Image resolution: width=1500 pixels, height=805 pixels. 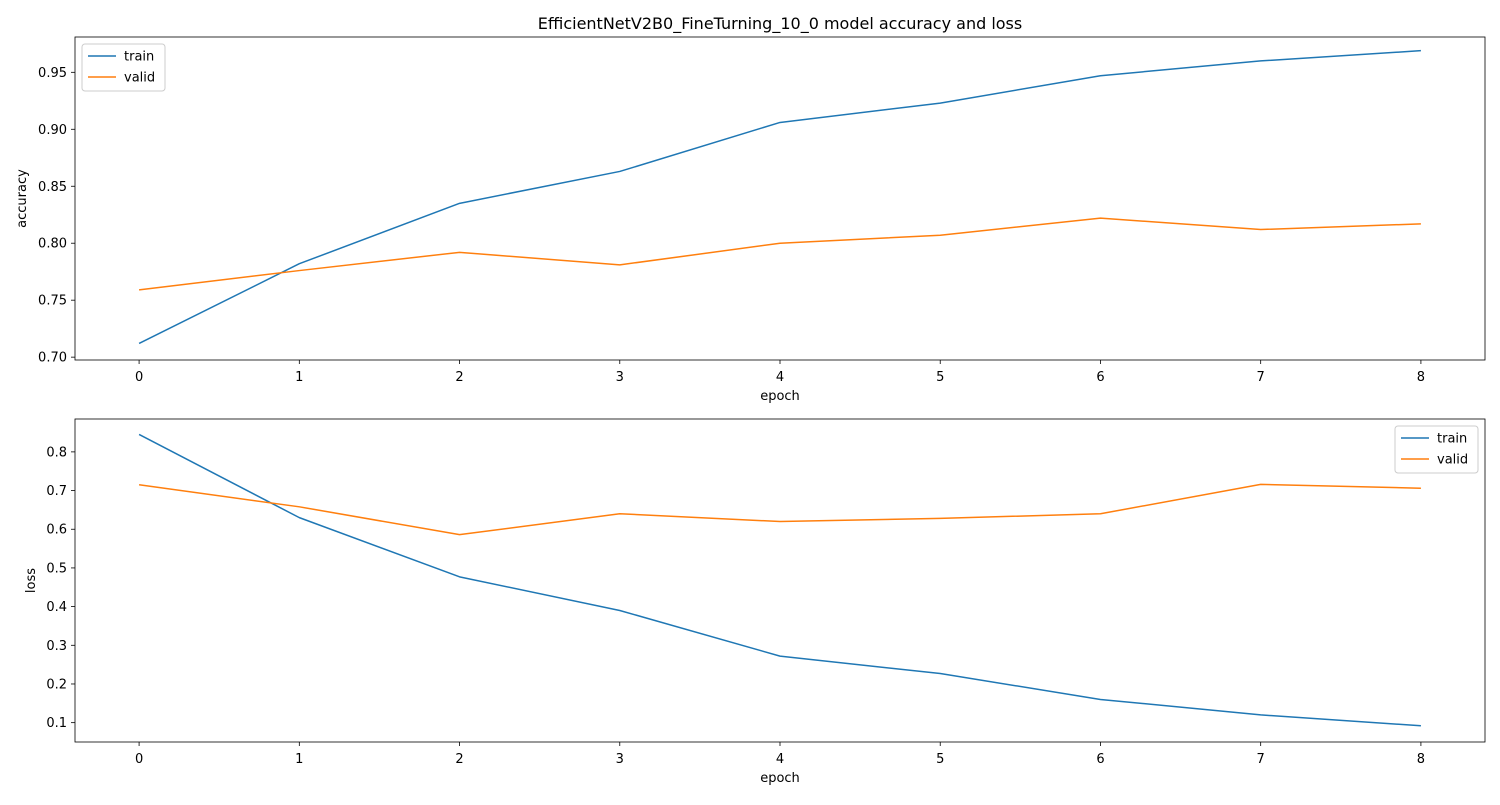 What do you see at coordinates (56, 723) in the screenshot?
I see `y-tick-label: 0.1` at bounding box center [56, 723].